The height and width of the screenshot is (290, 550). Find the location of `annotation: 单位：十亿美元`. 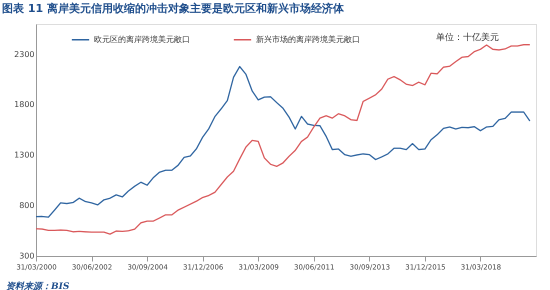

annotation: 单位：十亿美元 is located at coordinates (467, 37).